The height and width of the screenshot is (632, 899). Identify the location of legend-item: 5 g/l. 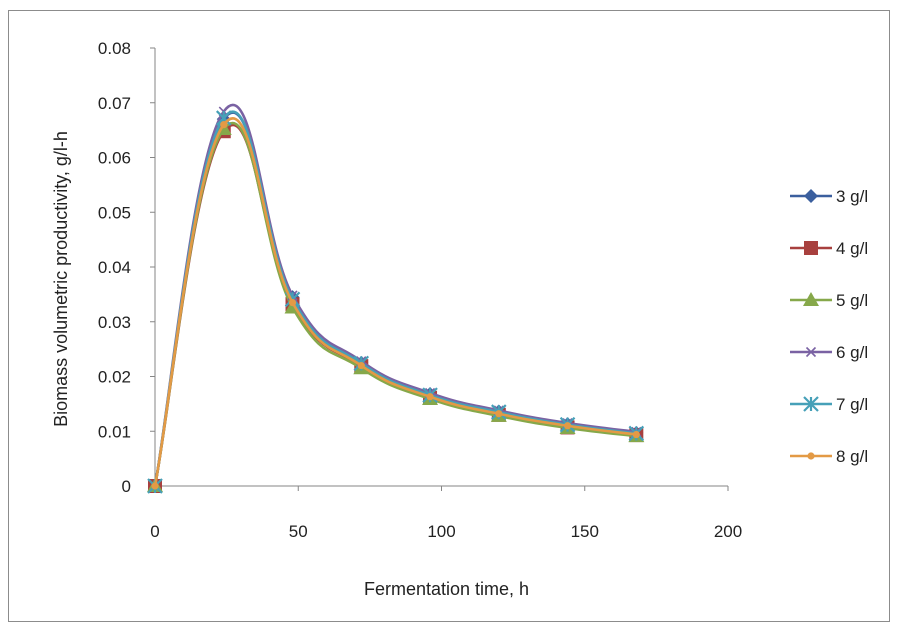
(829, 300).